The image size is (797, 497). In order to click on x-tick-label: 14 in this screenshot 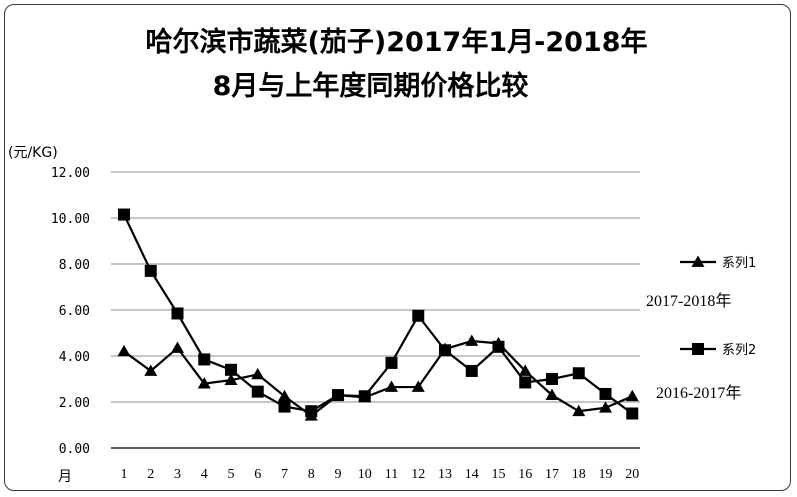, I will do `click(472, 474)`.